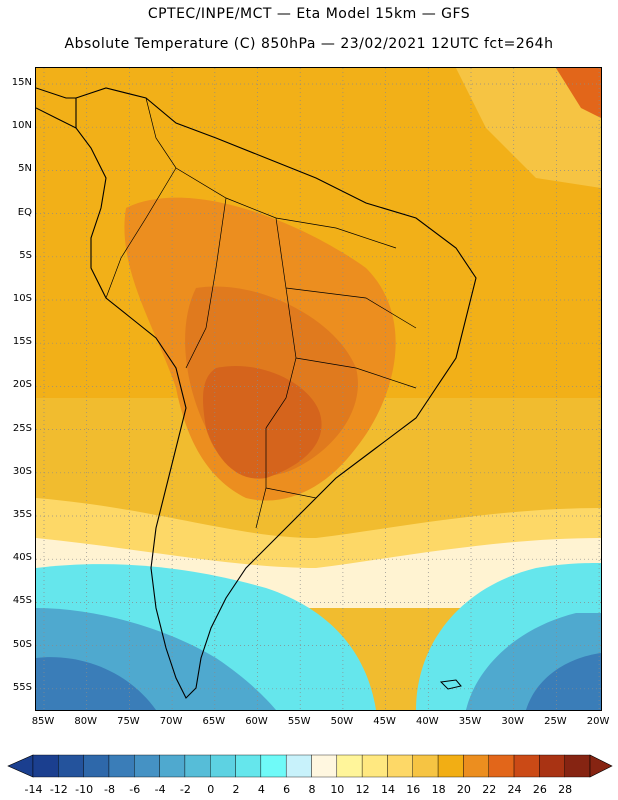 The width and height of the screenshot is (618, 800). What do you see at coordinates (25, 255) in the screenshot?
I see `lat-label: 5S` at bounding box center [25, 255].